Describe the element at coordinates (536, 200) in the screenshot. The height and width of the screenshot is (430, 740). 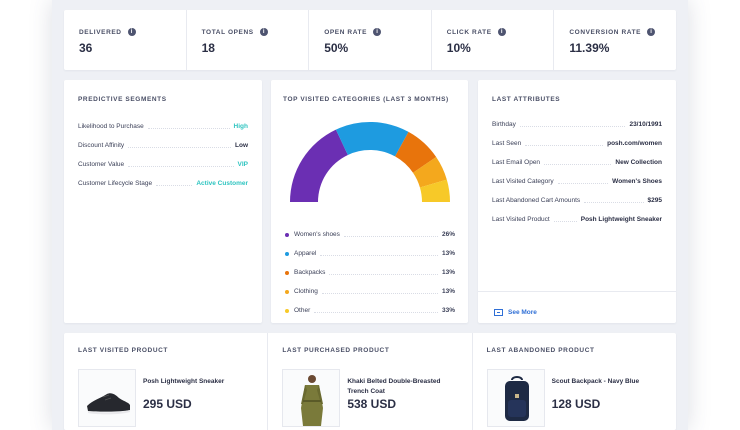
I see `attribute-key: Last Abandoned Cart Amounts` at that location.